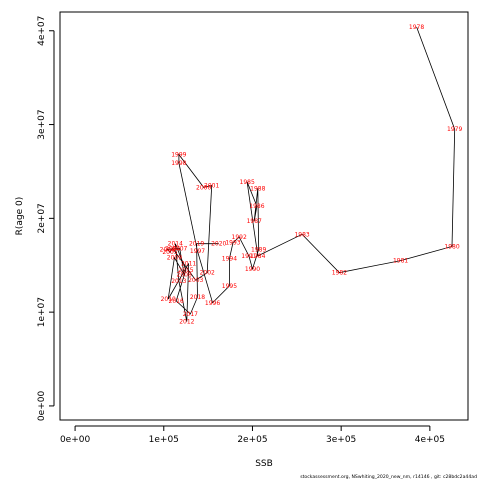  Describe the element at coordinates (75, 440) in the screenshot. I see `x-tick-label: 0e+00` at that location.